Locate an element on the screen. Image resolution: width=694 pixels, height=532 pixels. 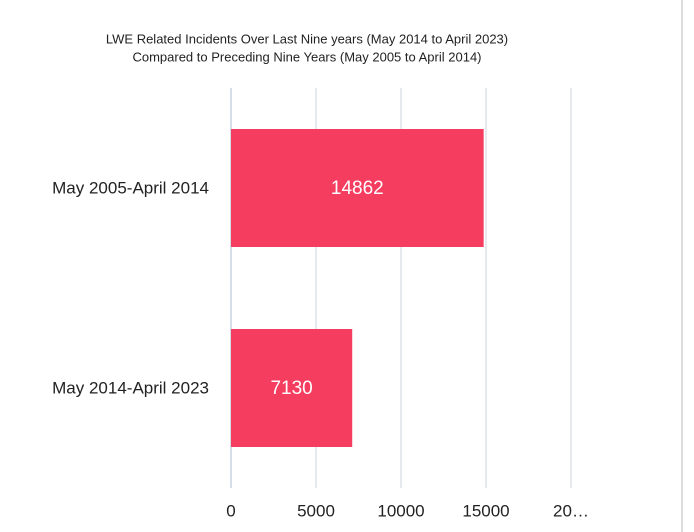
y-tick-label: May 2005-April 2014 is located at coordinates (130, 187).